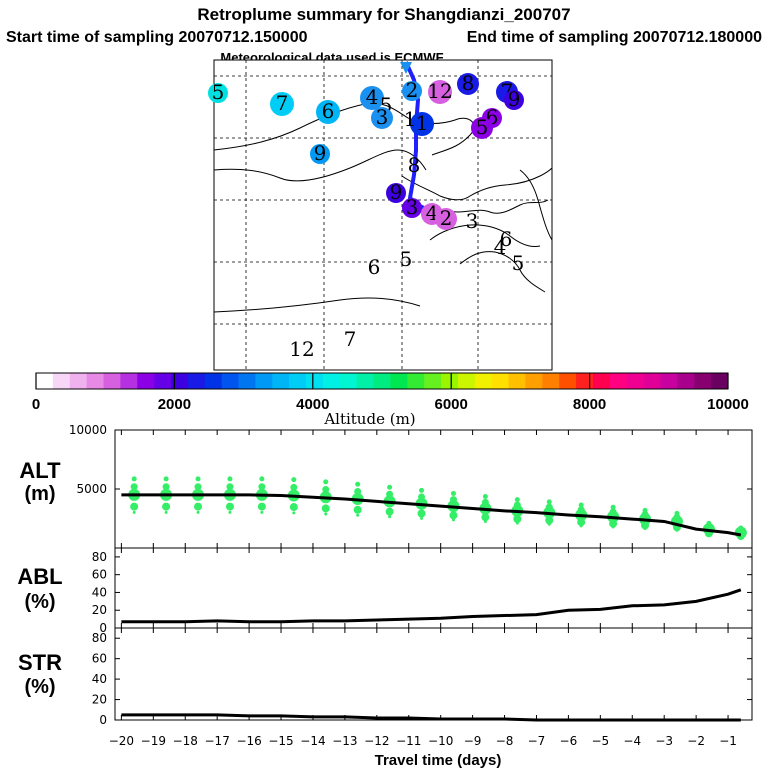 This screenshot has width=768, height=768. I want to click on y-tick-label: 0, so click(103, 628).